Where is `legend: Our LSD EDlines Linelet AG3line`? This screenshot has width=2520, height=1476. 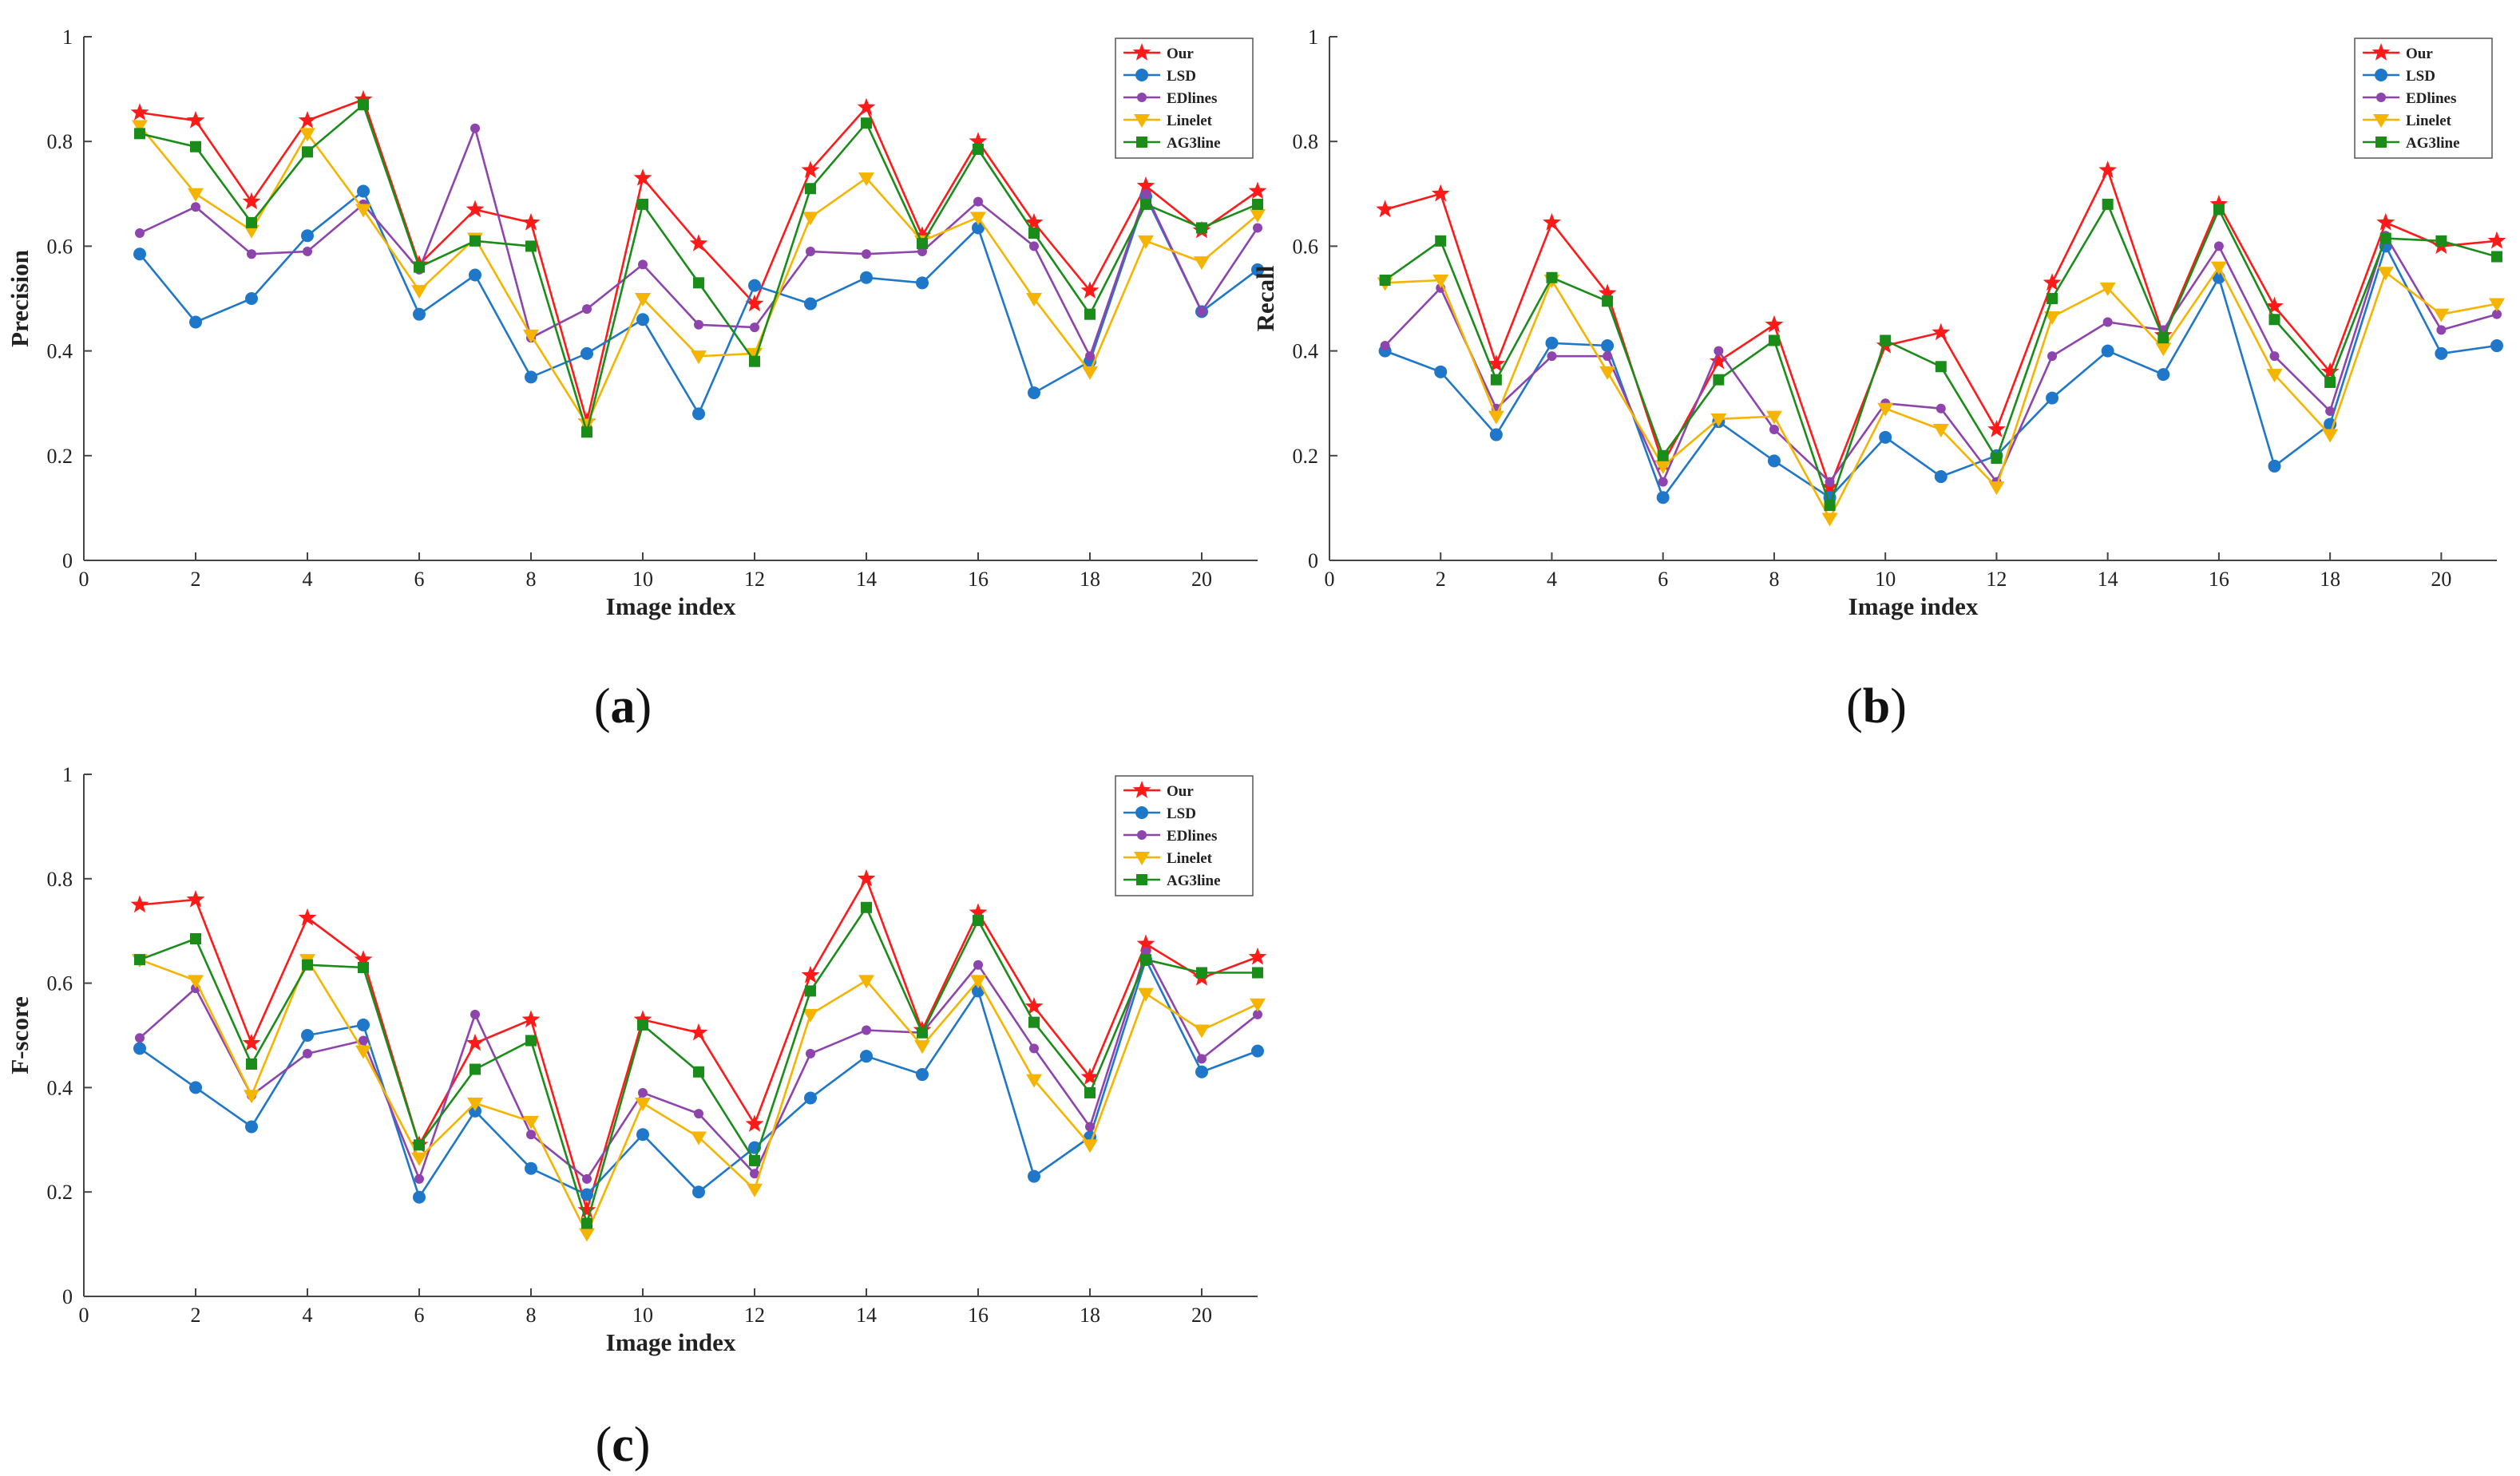
legend: Our LSD EDlines Linelet AG3line is located at coordinates (2424, 98).